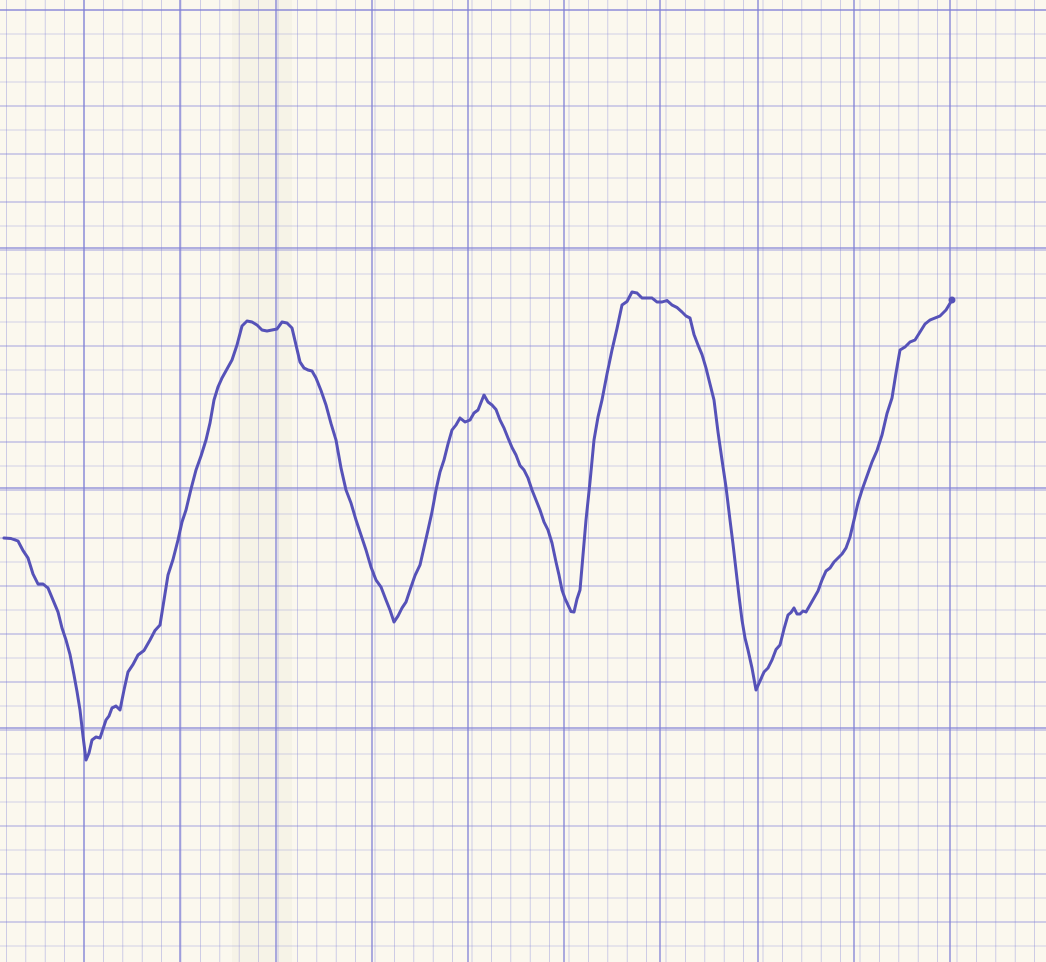 Image resolution: width=1046 pixels, height=962 pixels. What do you see at coordinates (952, 300) in the screenshot?
I see `series-end-point` at bounding box center [952, 300].